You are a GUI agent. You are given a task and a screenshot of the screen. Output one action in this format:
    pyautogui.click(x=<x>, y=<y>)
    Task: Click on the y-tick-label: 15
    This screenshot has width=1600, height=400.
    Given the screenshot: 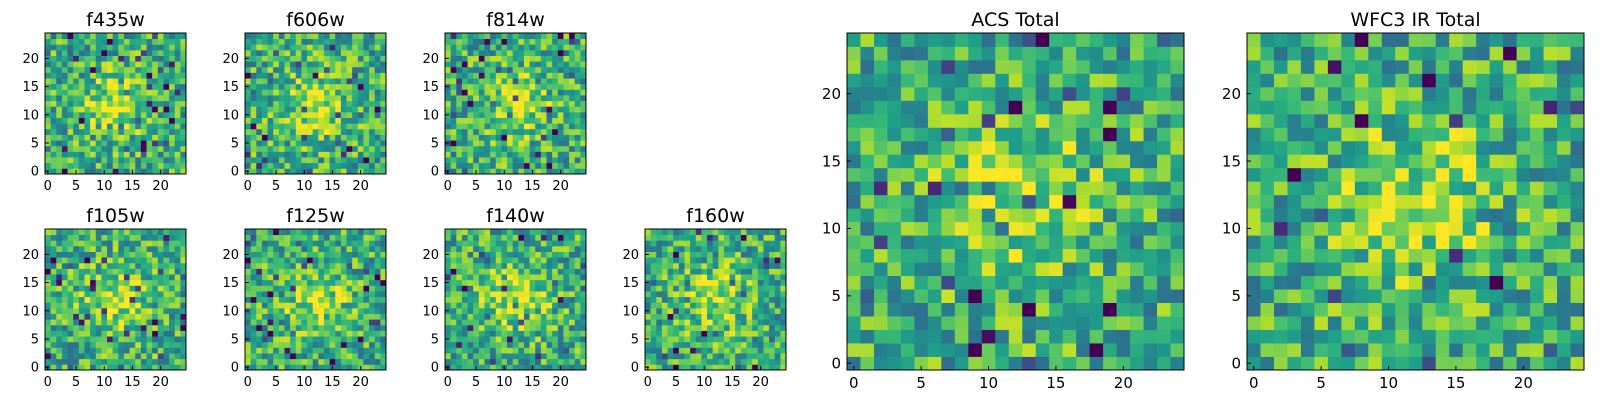 What is the action you would take?
    pyautogui.click(x=630, y=283)
    